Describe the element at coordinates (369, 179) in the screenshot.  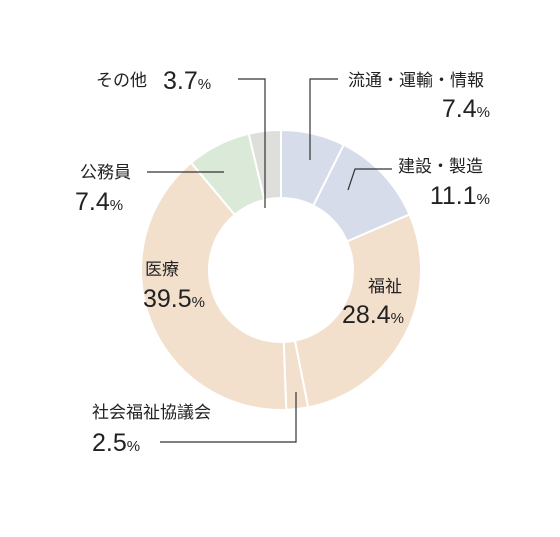
I see `leader-line-construction` at that location.